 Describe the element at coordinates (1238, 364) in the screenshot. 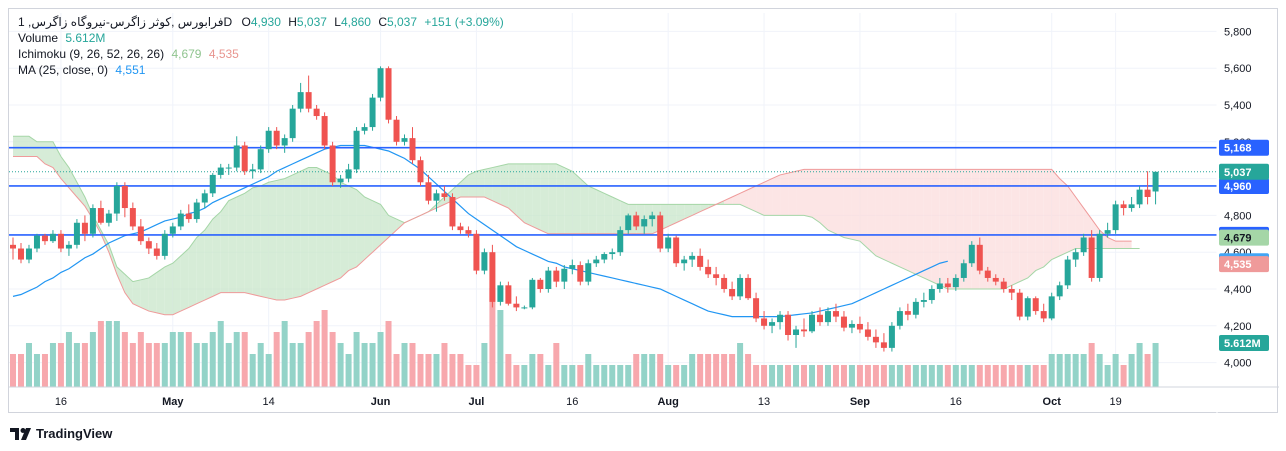

I see `y-tick-label: 4,000` at that location.